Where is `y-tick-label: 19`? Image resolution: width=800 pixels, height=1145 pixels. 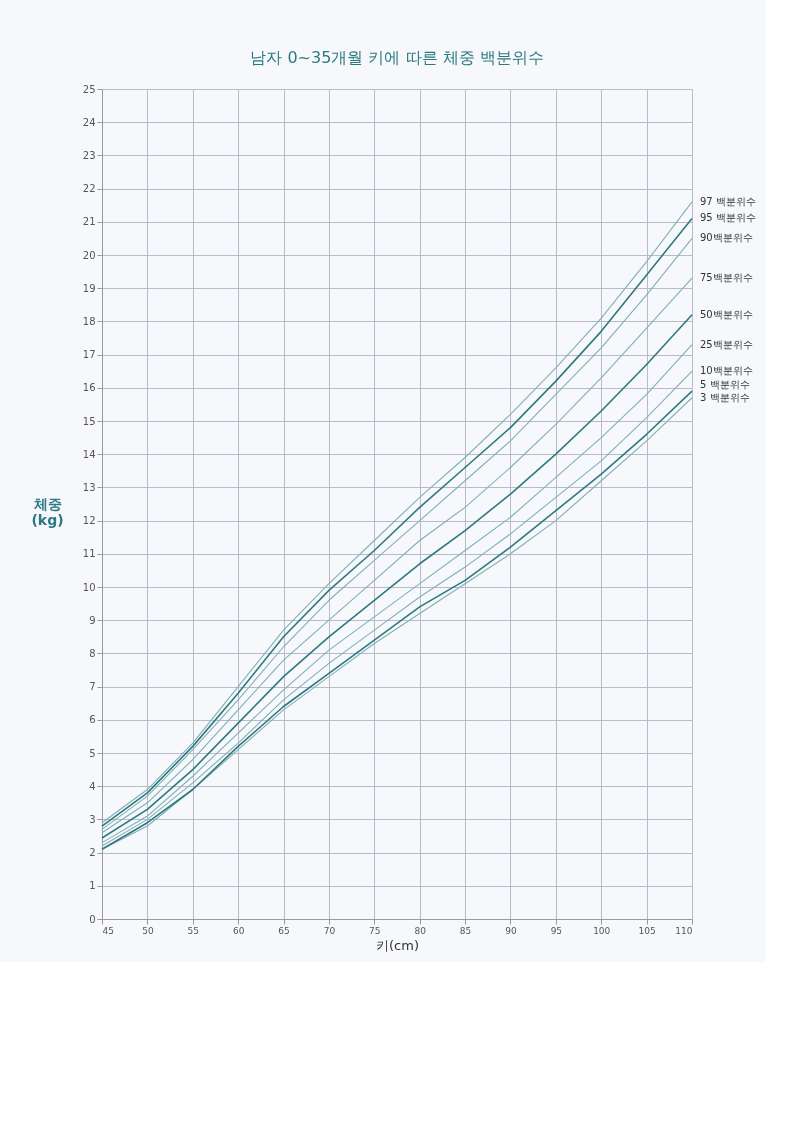 y-tick-label: 19 is located at coordinates (89, 288).